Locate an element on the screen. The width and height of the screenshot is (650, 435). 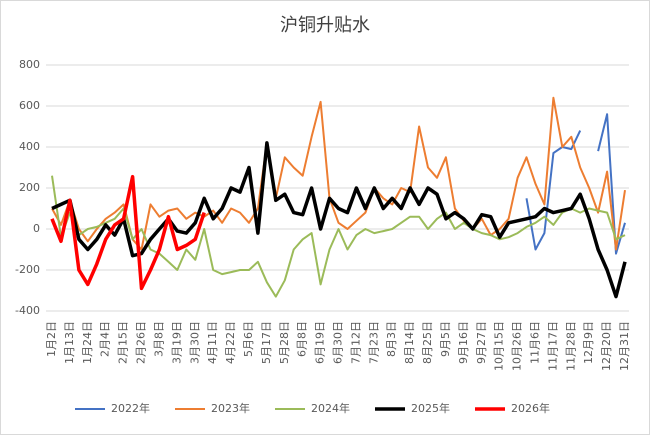
x-tick-label: 3月19日 is located at coordinates (176, 342).